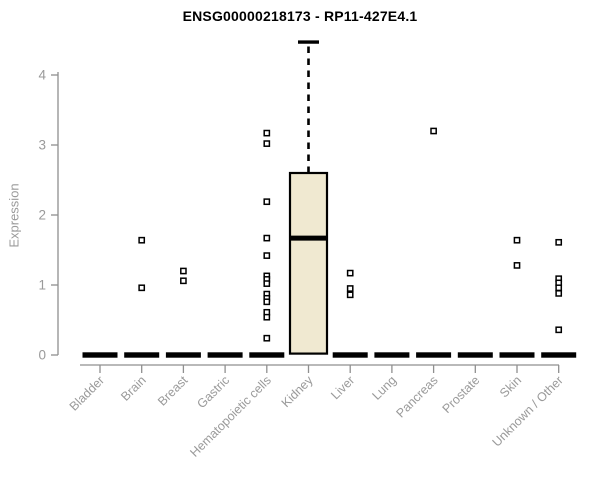 The height and width of the screenshot is (500, 600). Describe the element at coordinates (416, 396) in the screenshot. I see `x-tick-label-pancreas: Pancreas` at that location.